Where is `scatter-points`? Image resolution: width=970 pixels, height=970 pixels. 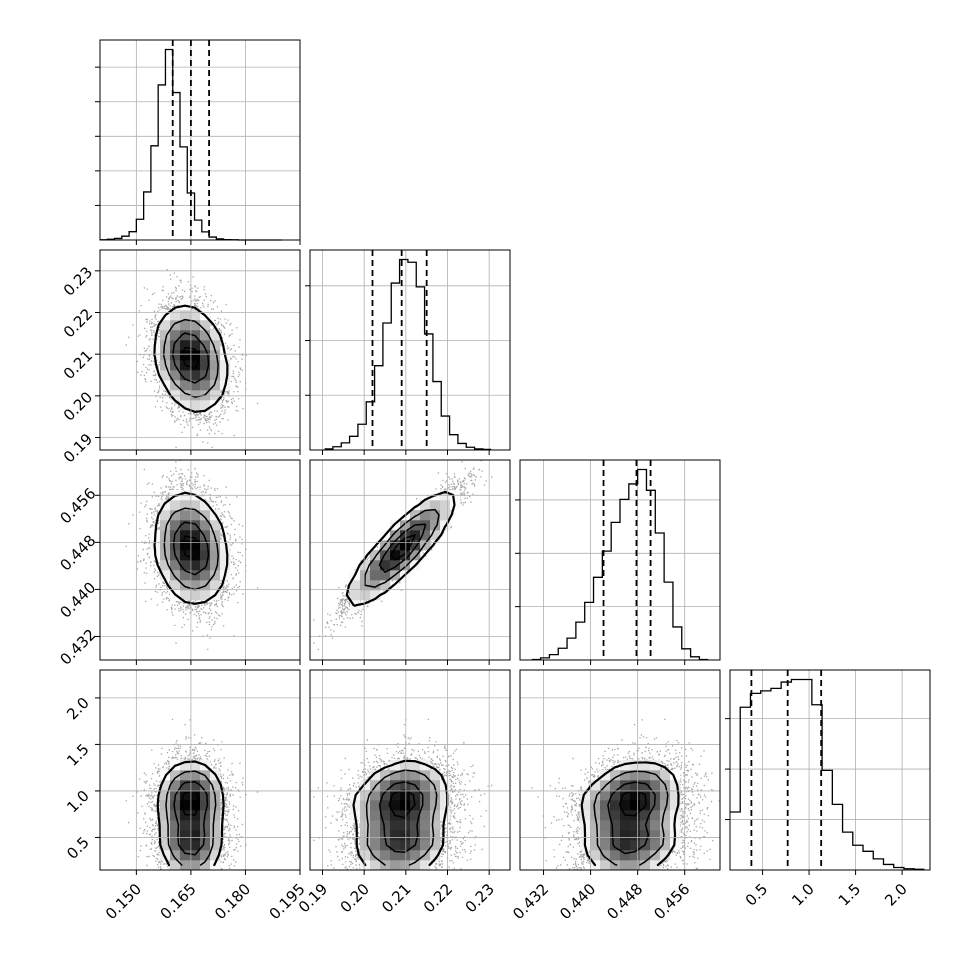 scatter-points is located at coordinates (192, 794).